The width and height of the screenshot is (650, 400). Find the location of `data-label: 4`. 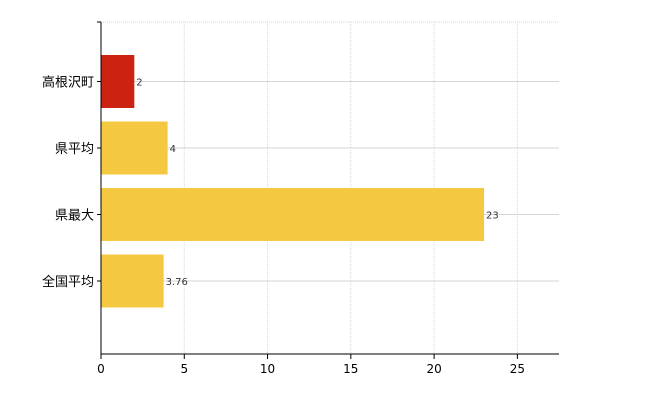

data-label: 4 is located at coordinates (173, 149).